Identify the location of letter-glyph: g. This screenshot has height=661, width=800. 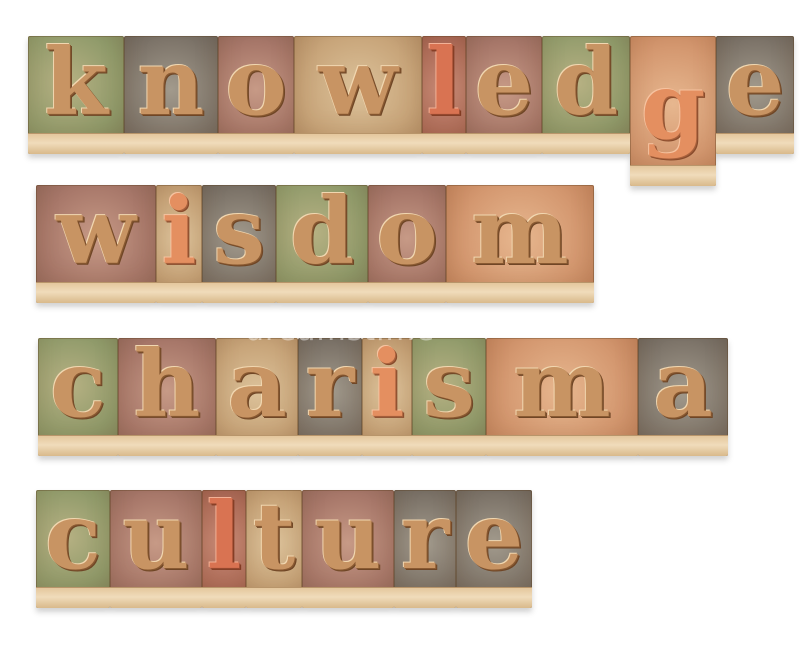
(673, 106).